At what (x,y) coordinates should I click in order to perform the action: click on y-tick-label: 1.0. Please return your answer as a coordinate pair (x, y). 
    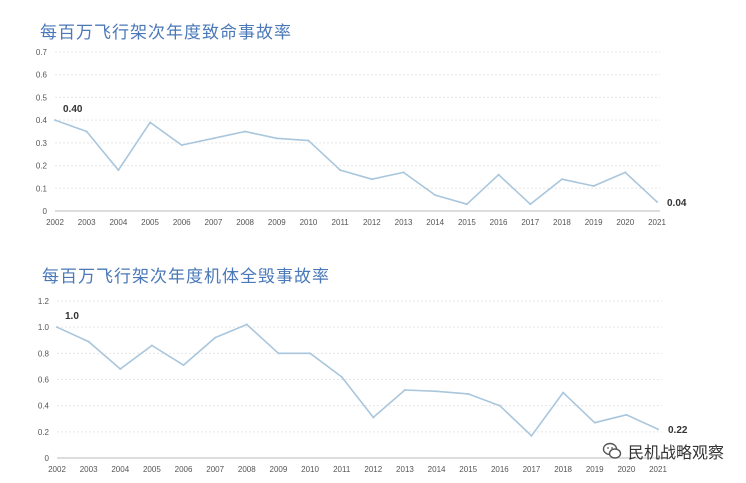
    Looking at the image, I should click on (44, 327).